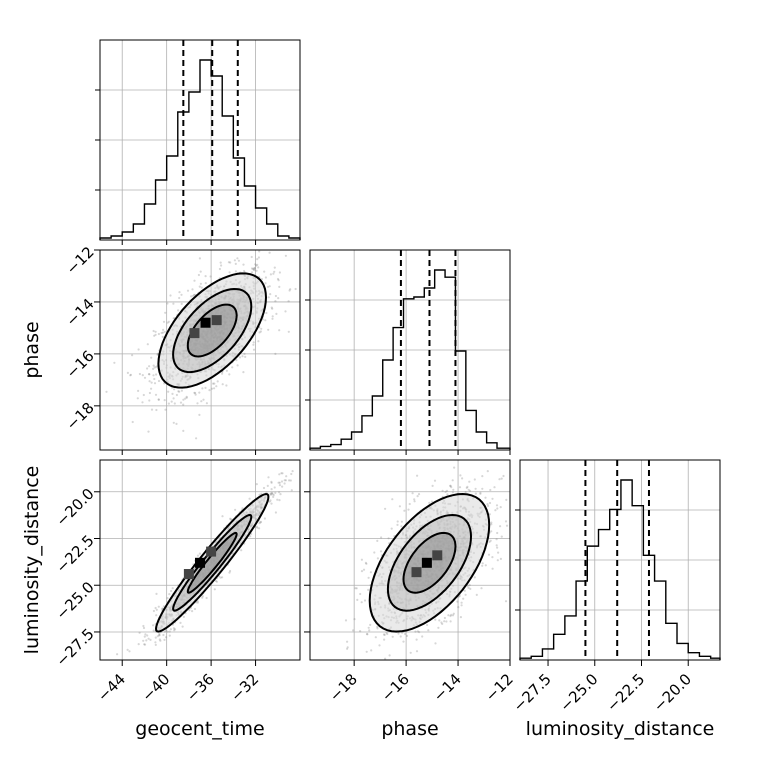  Describe the element at coordinates (212, 562) in the screenshot. I see `density-region` at that location.